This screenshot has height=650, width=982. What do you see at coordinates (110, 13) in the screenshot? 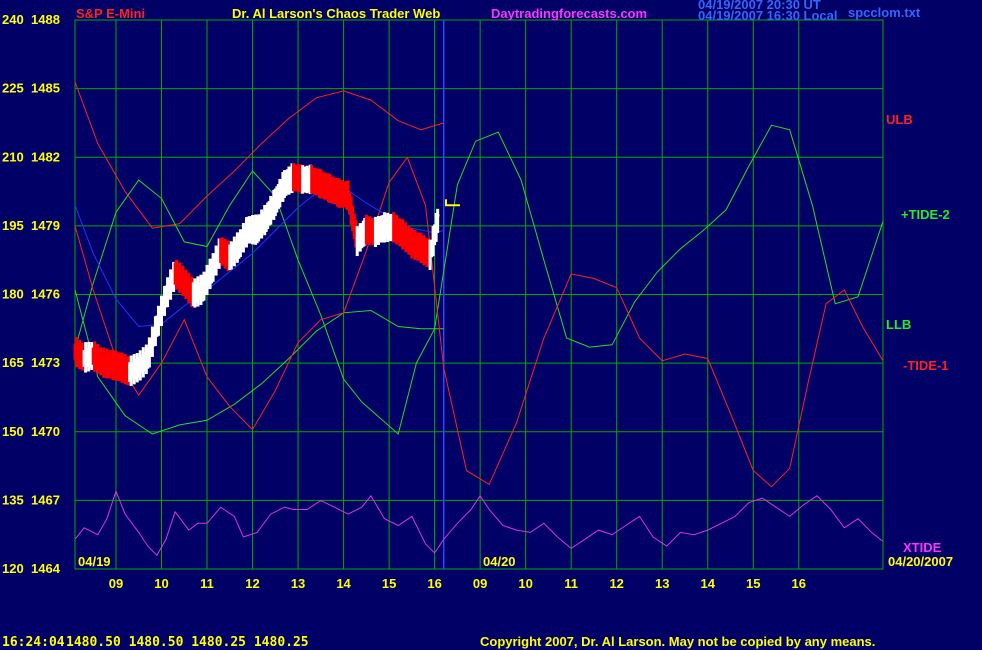
I see `instrument-title: S&P E-Mini` at bounding box center [110, 13].